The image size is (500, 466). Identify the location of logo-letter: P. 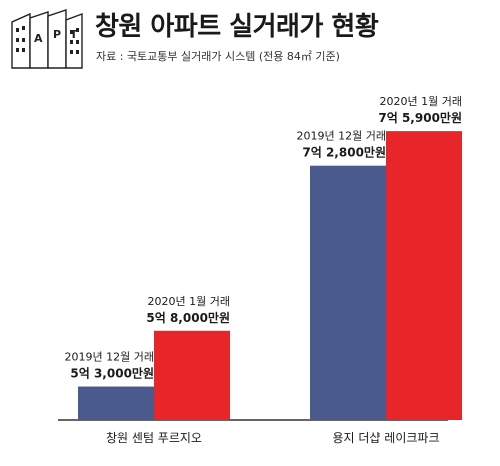
(57, 34).